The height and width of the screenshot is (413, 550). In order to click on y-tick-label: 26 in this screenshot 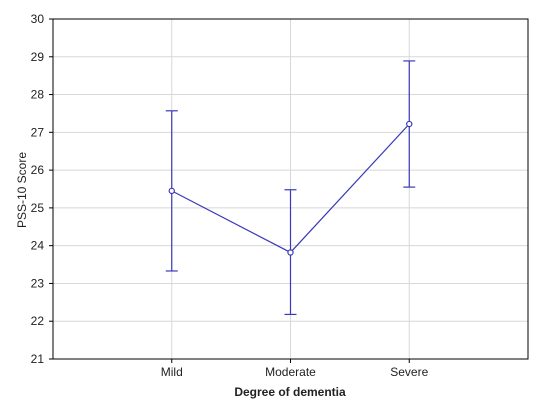, I will do `click(38, 170)`.